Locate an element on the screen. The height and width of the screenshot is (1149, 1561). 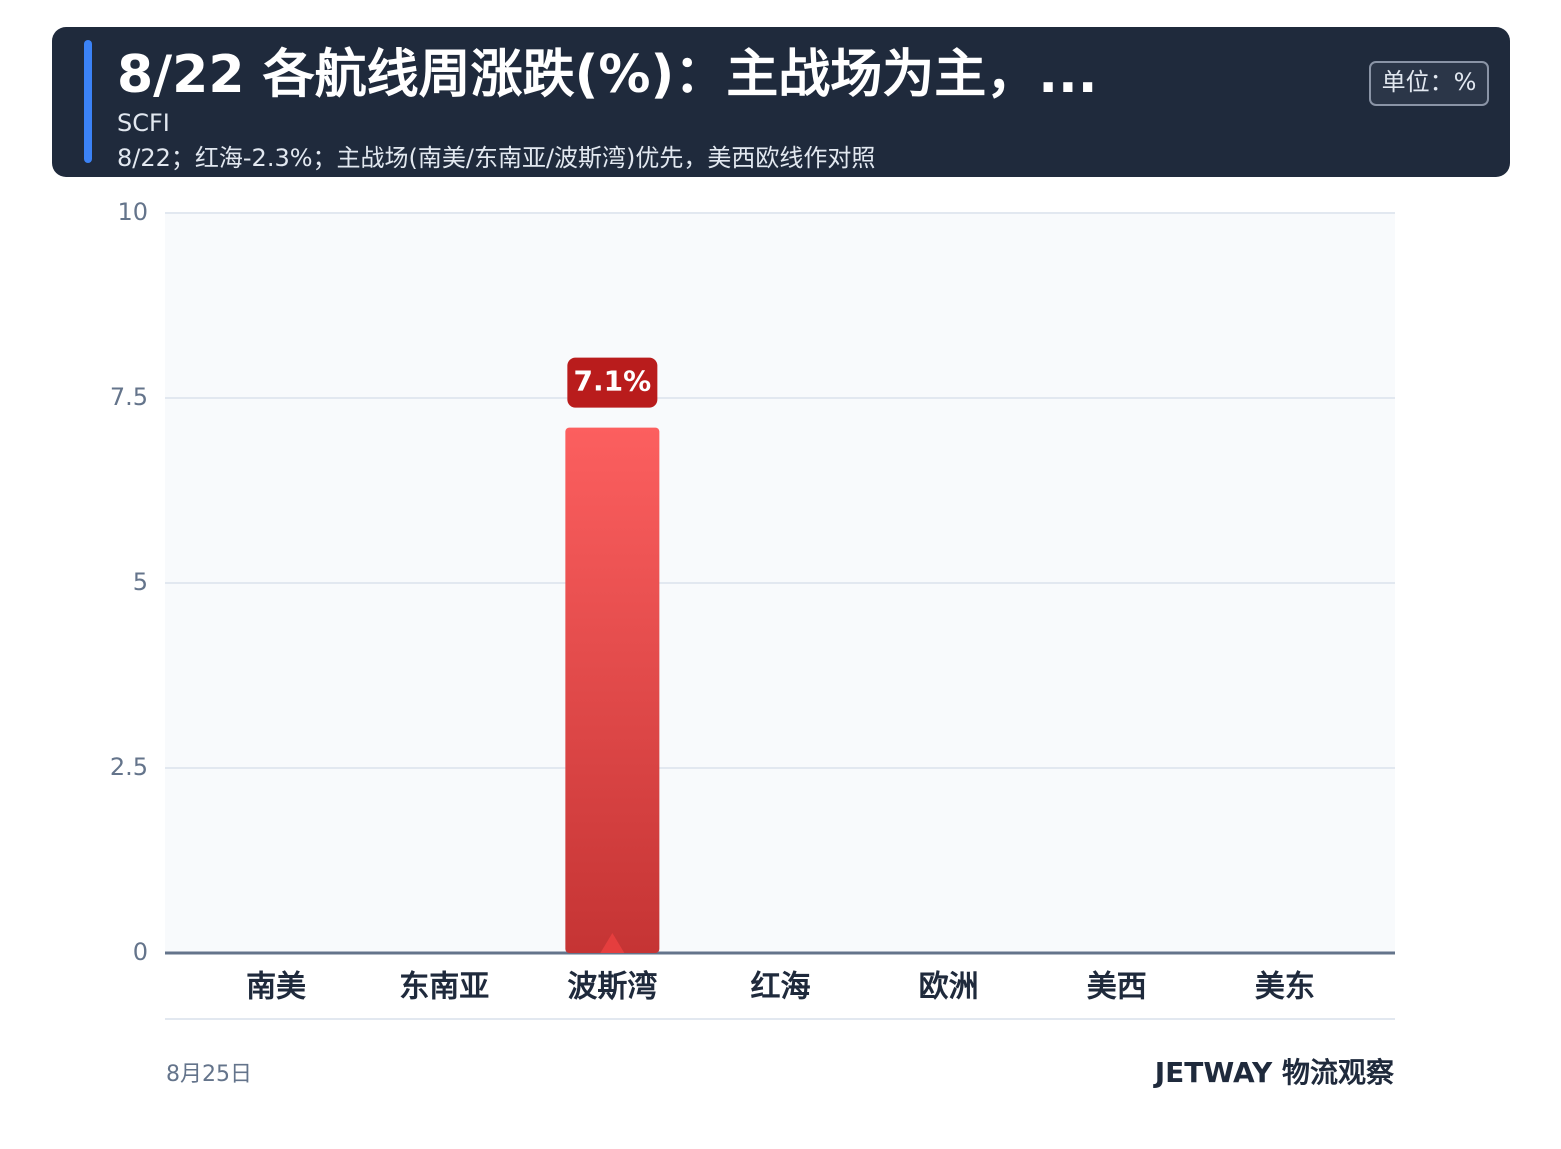
y-tick-label: 10 is located at coordinates (132, 212).